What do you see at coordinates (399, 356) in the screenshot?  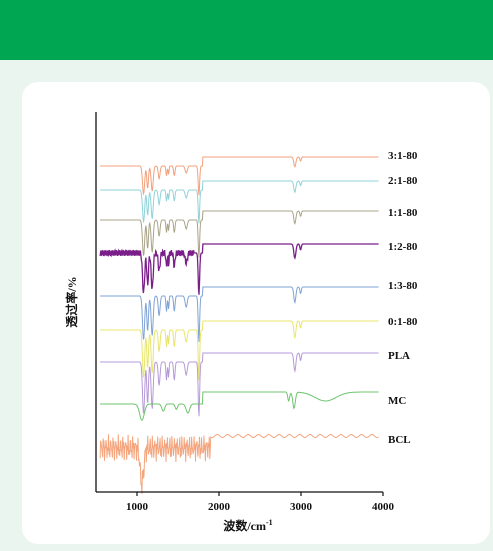 I see `series-label: PLA` at bounding box center [399, 356].